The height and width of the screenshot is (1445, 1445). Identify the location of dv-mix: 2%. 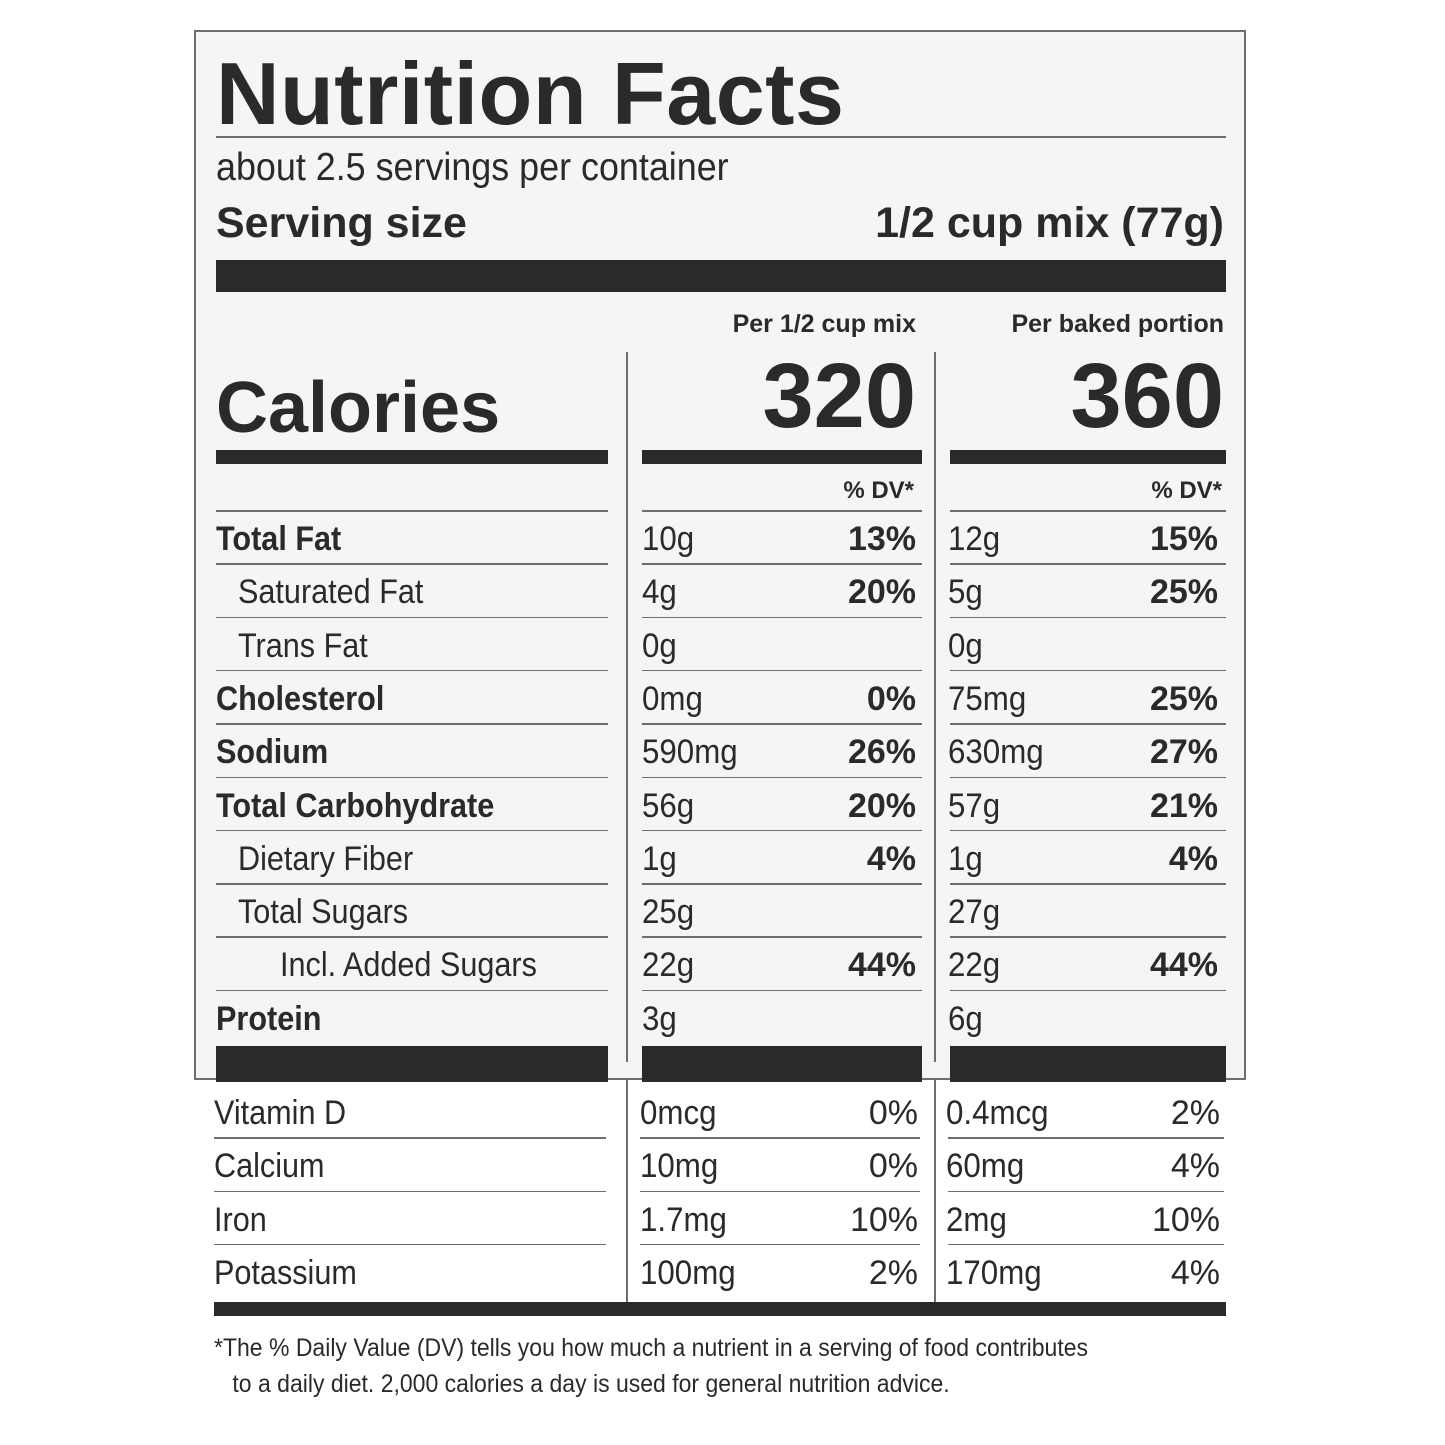
(893, 1272).